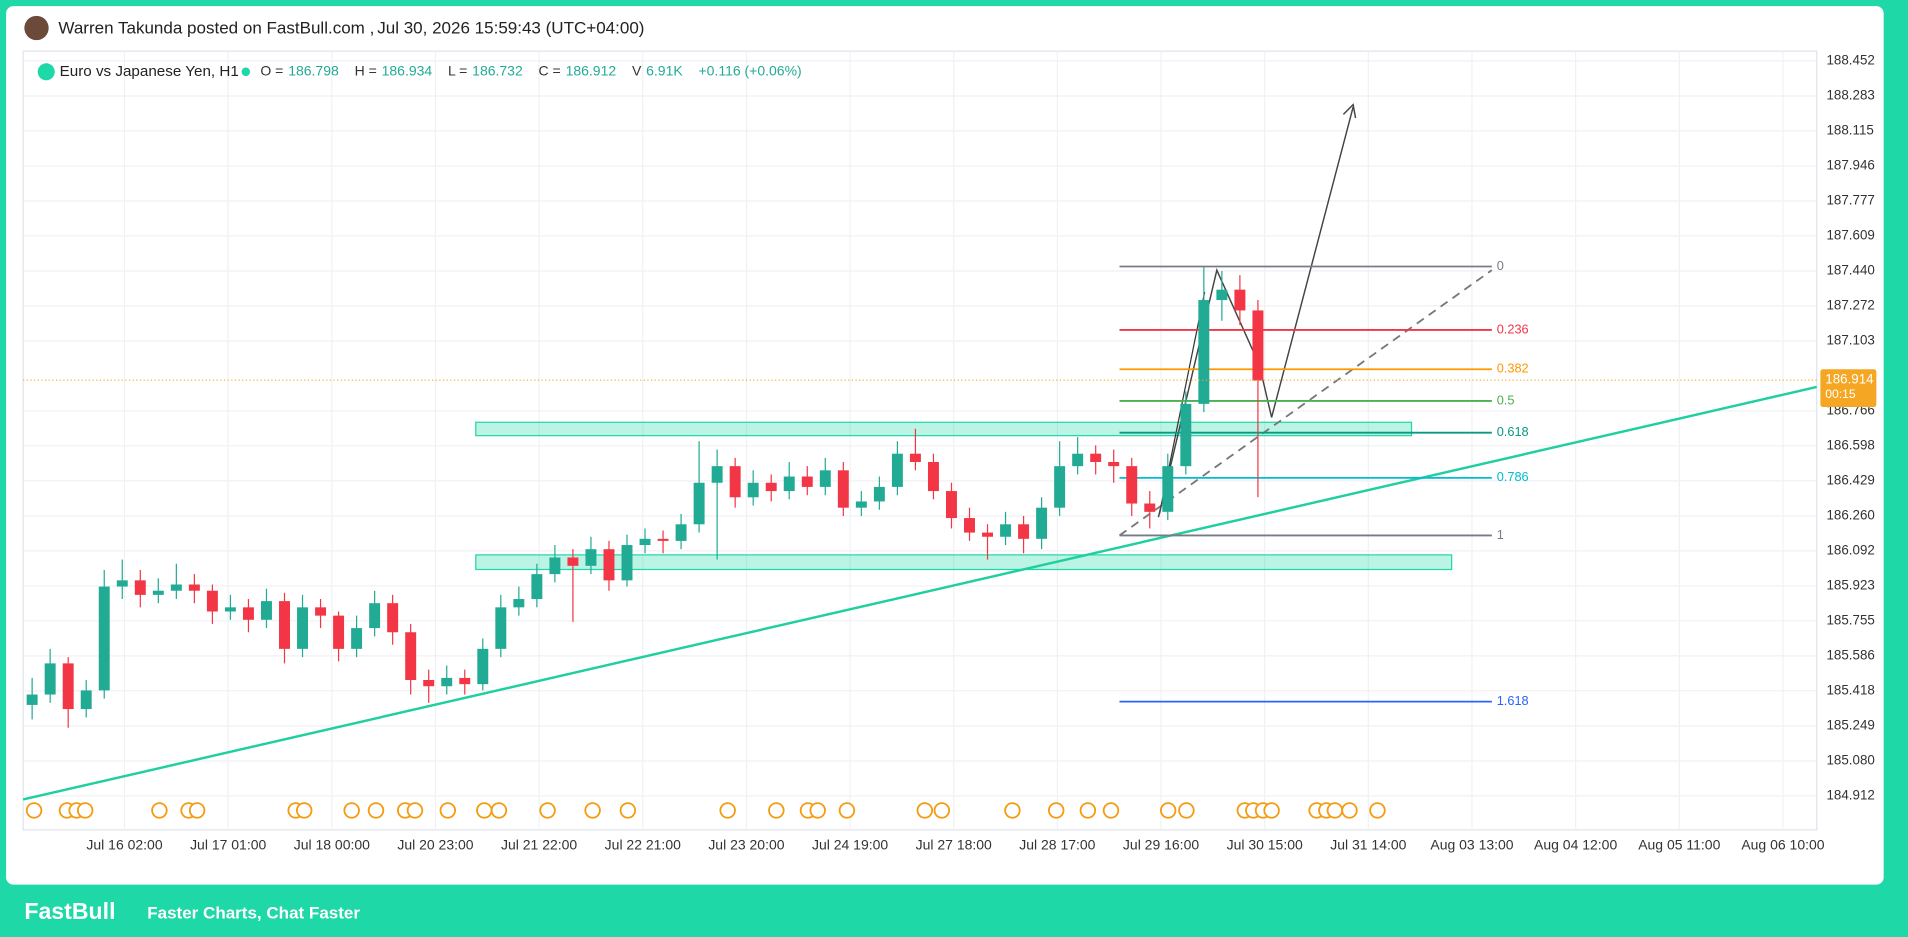 This screenshot has width=1908, height=937. I want to click on x-tick-label: Aug 06 10:00, so click(1782, 844).